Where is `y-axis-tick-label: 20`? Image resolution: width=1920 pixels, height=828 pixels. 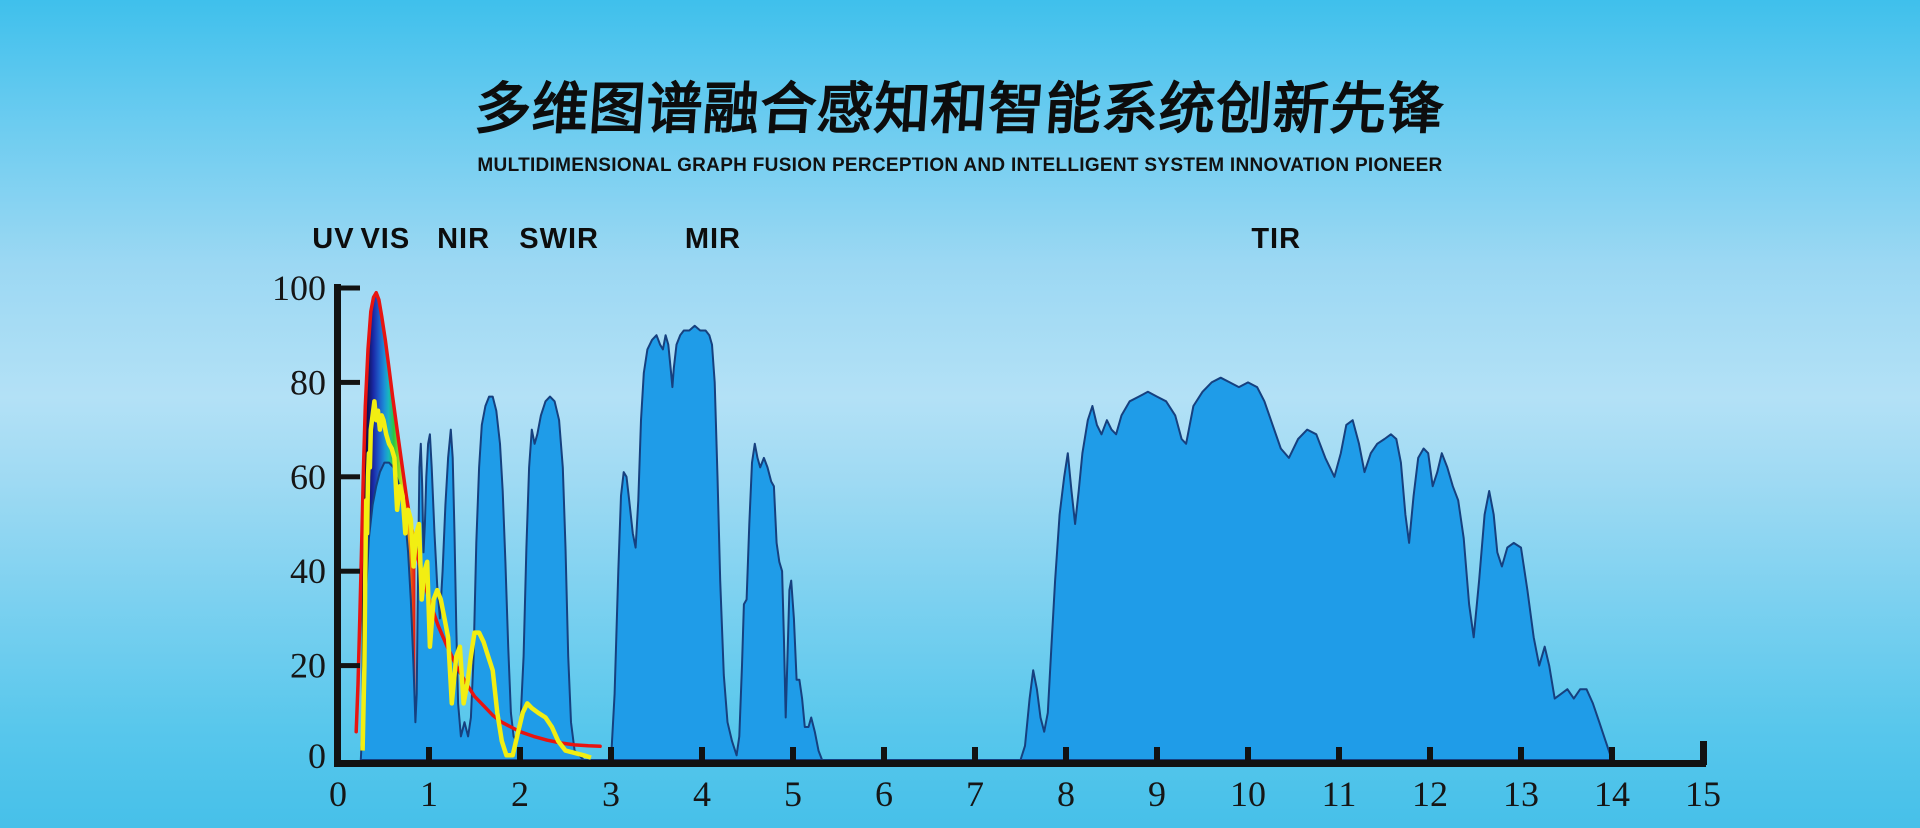
y-axis-tick-label: 20 is located at coordinates (308, 666).